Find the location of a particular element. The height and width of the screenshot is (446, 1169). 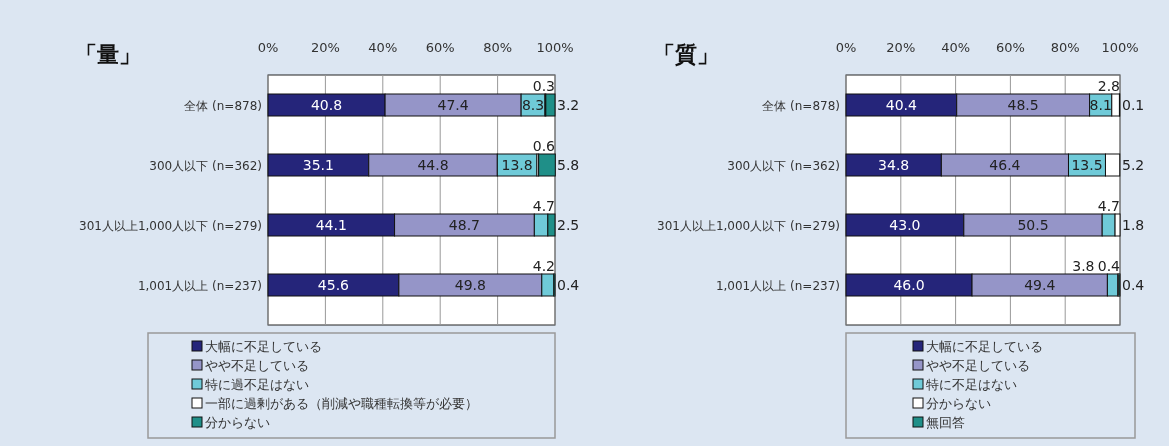

legend-label: 特に不足はない is located at coordinates (971, 384).